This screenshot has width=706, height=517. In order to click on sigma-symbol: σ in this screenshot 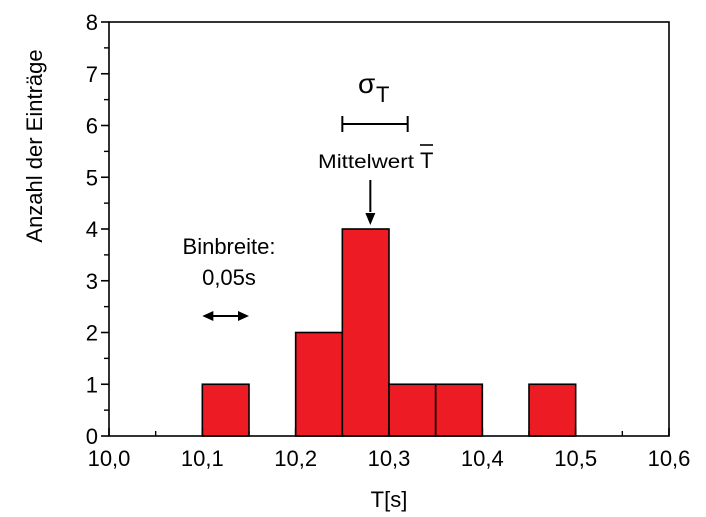, I will do `click(366, 83)`.